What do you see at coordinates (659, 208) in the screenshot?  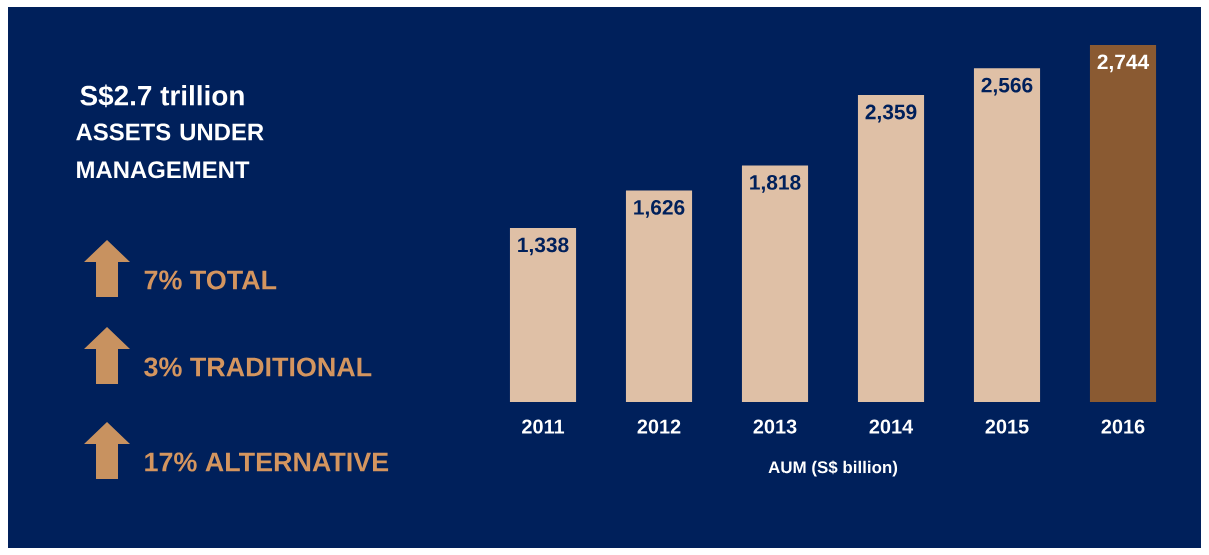 I see `data-label: 1,626` at bounding box center [659, 208].